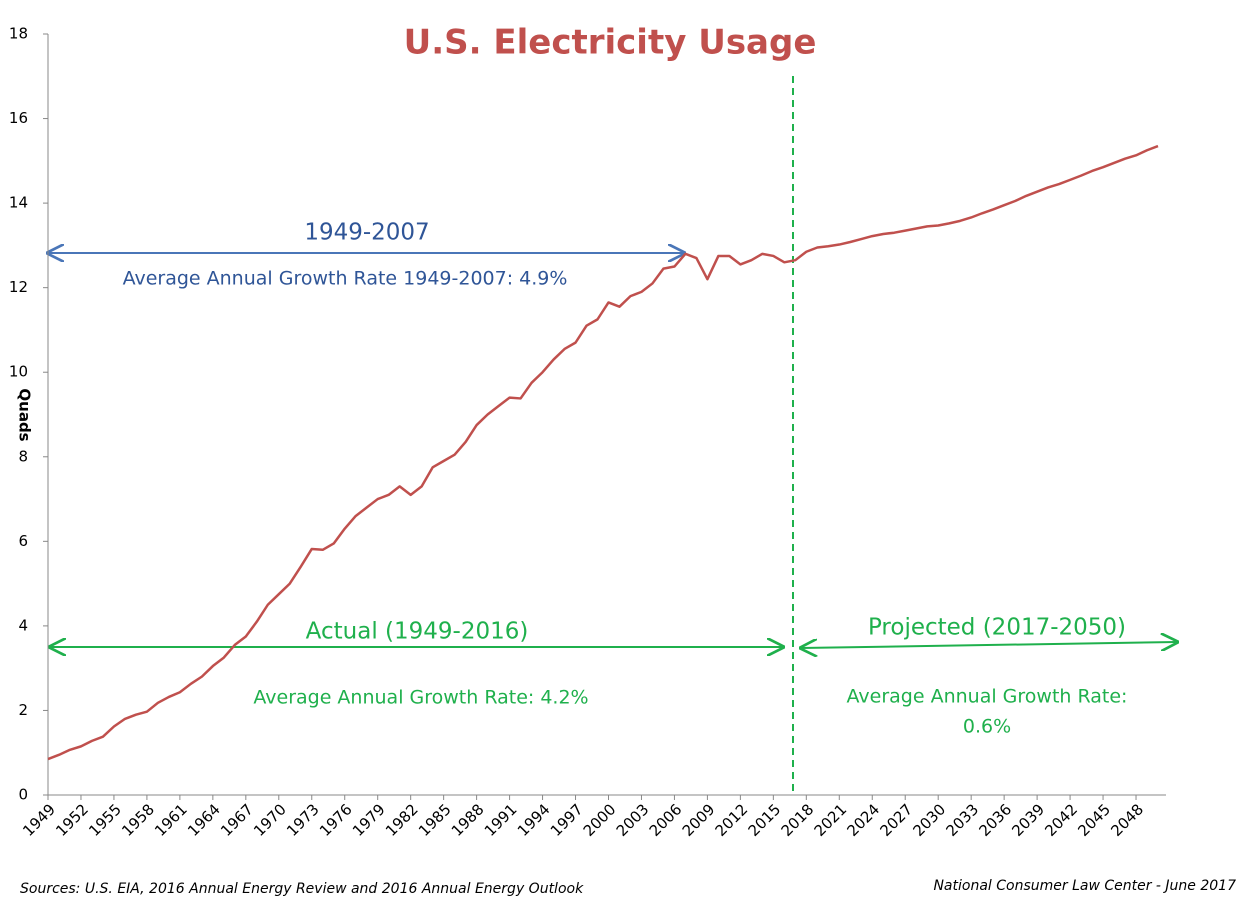  Describe the element at coordinates (138, 820) in the screenshot. I see `x-tick-label: 1958` at that location.